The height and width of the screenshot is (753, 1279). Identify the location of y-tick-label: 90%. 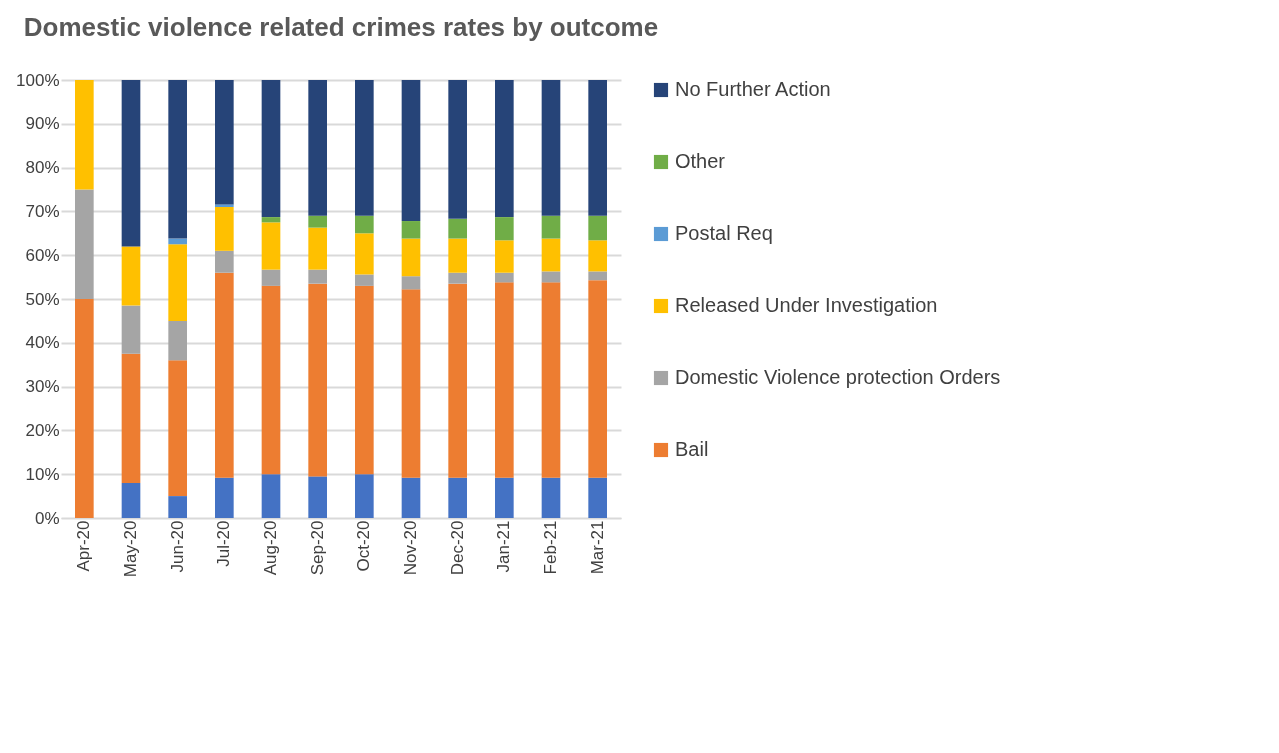
(42, 124).